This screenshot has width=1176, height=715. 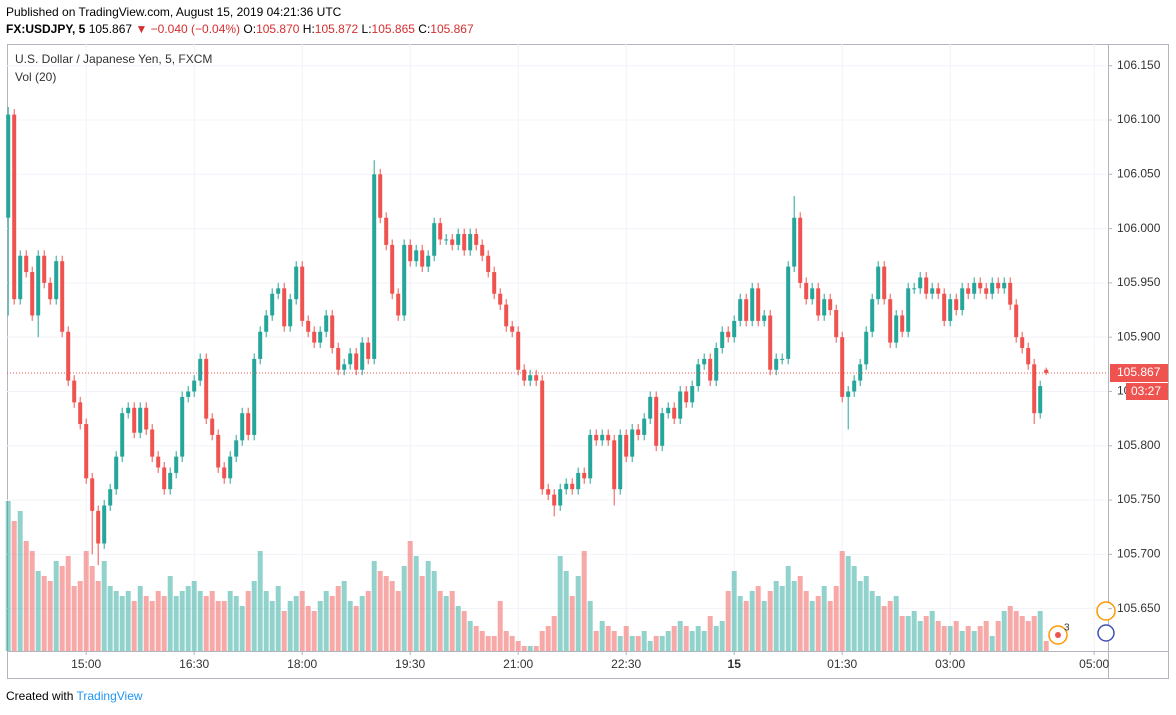 What do you see at coordinates (46, 29) in the screenshot?
I see `symbol: FX:USDJPY, 5` at bounding box center [46, 29].